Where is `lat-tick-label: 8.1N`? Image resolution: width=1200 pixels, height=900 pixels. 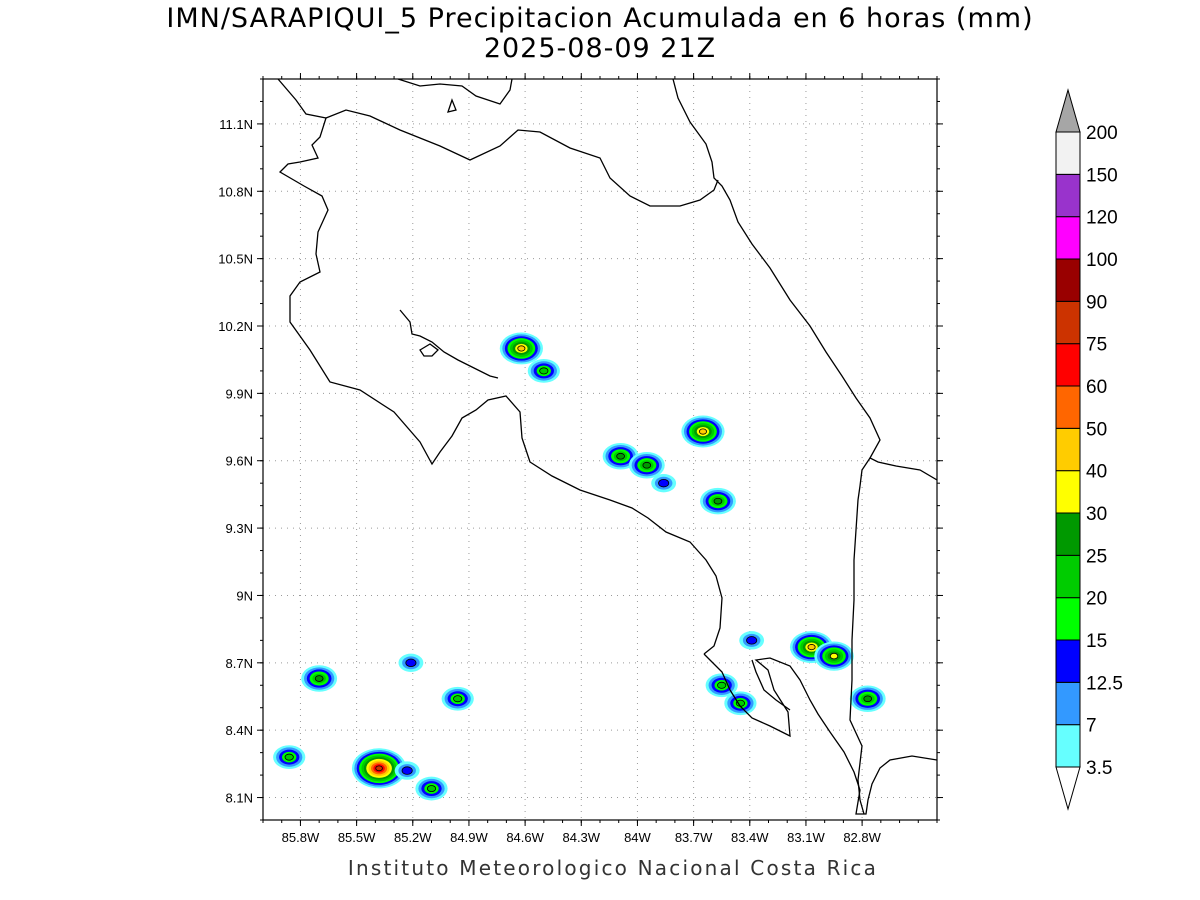 lat-tick-label: 8.1N is located at coordinates (239, 798).